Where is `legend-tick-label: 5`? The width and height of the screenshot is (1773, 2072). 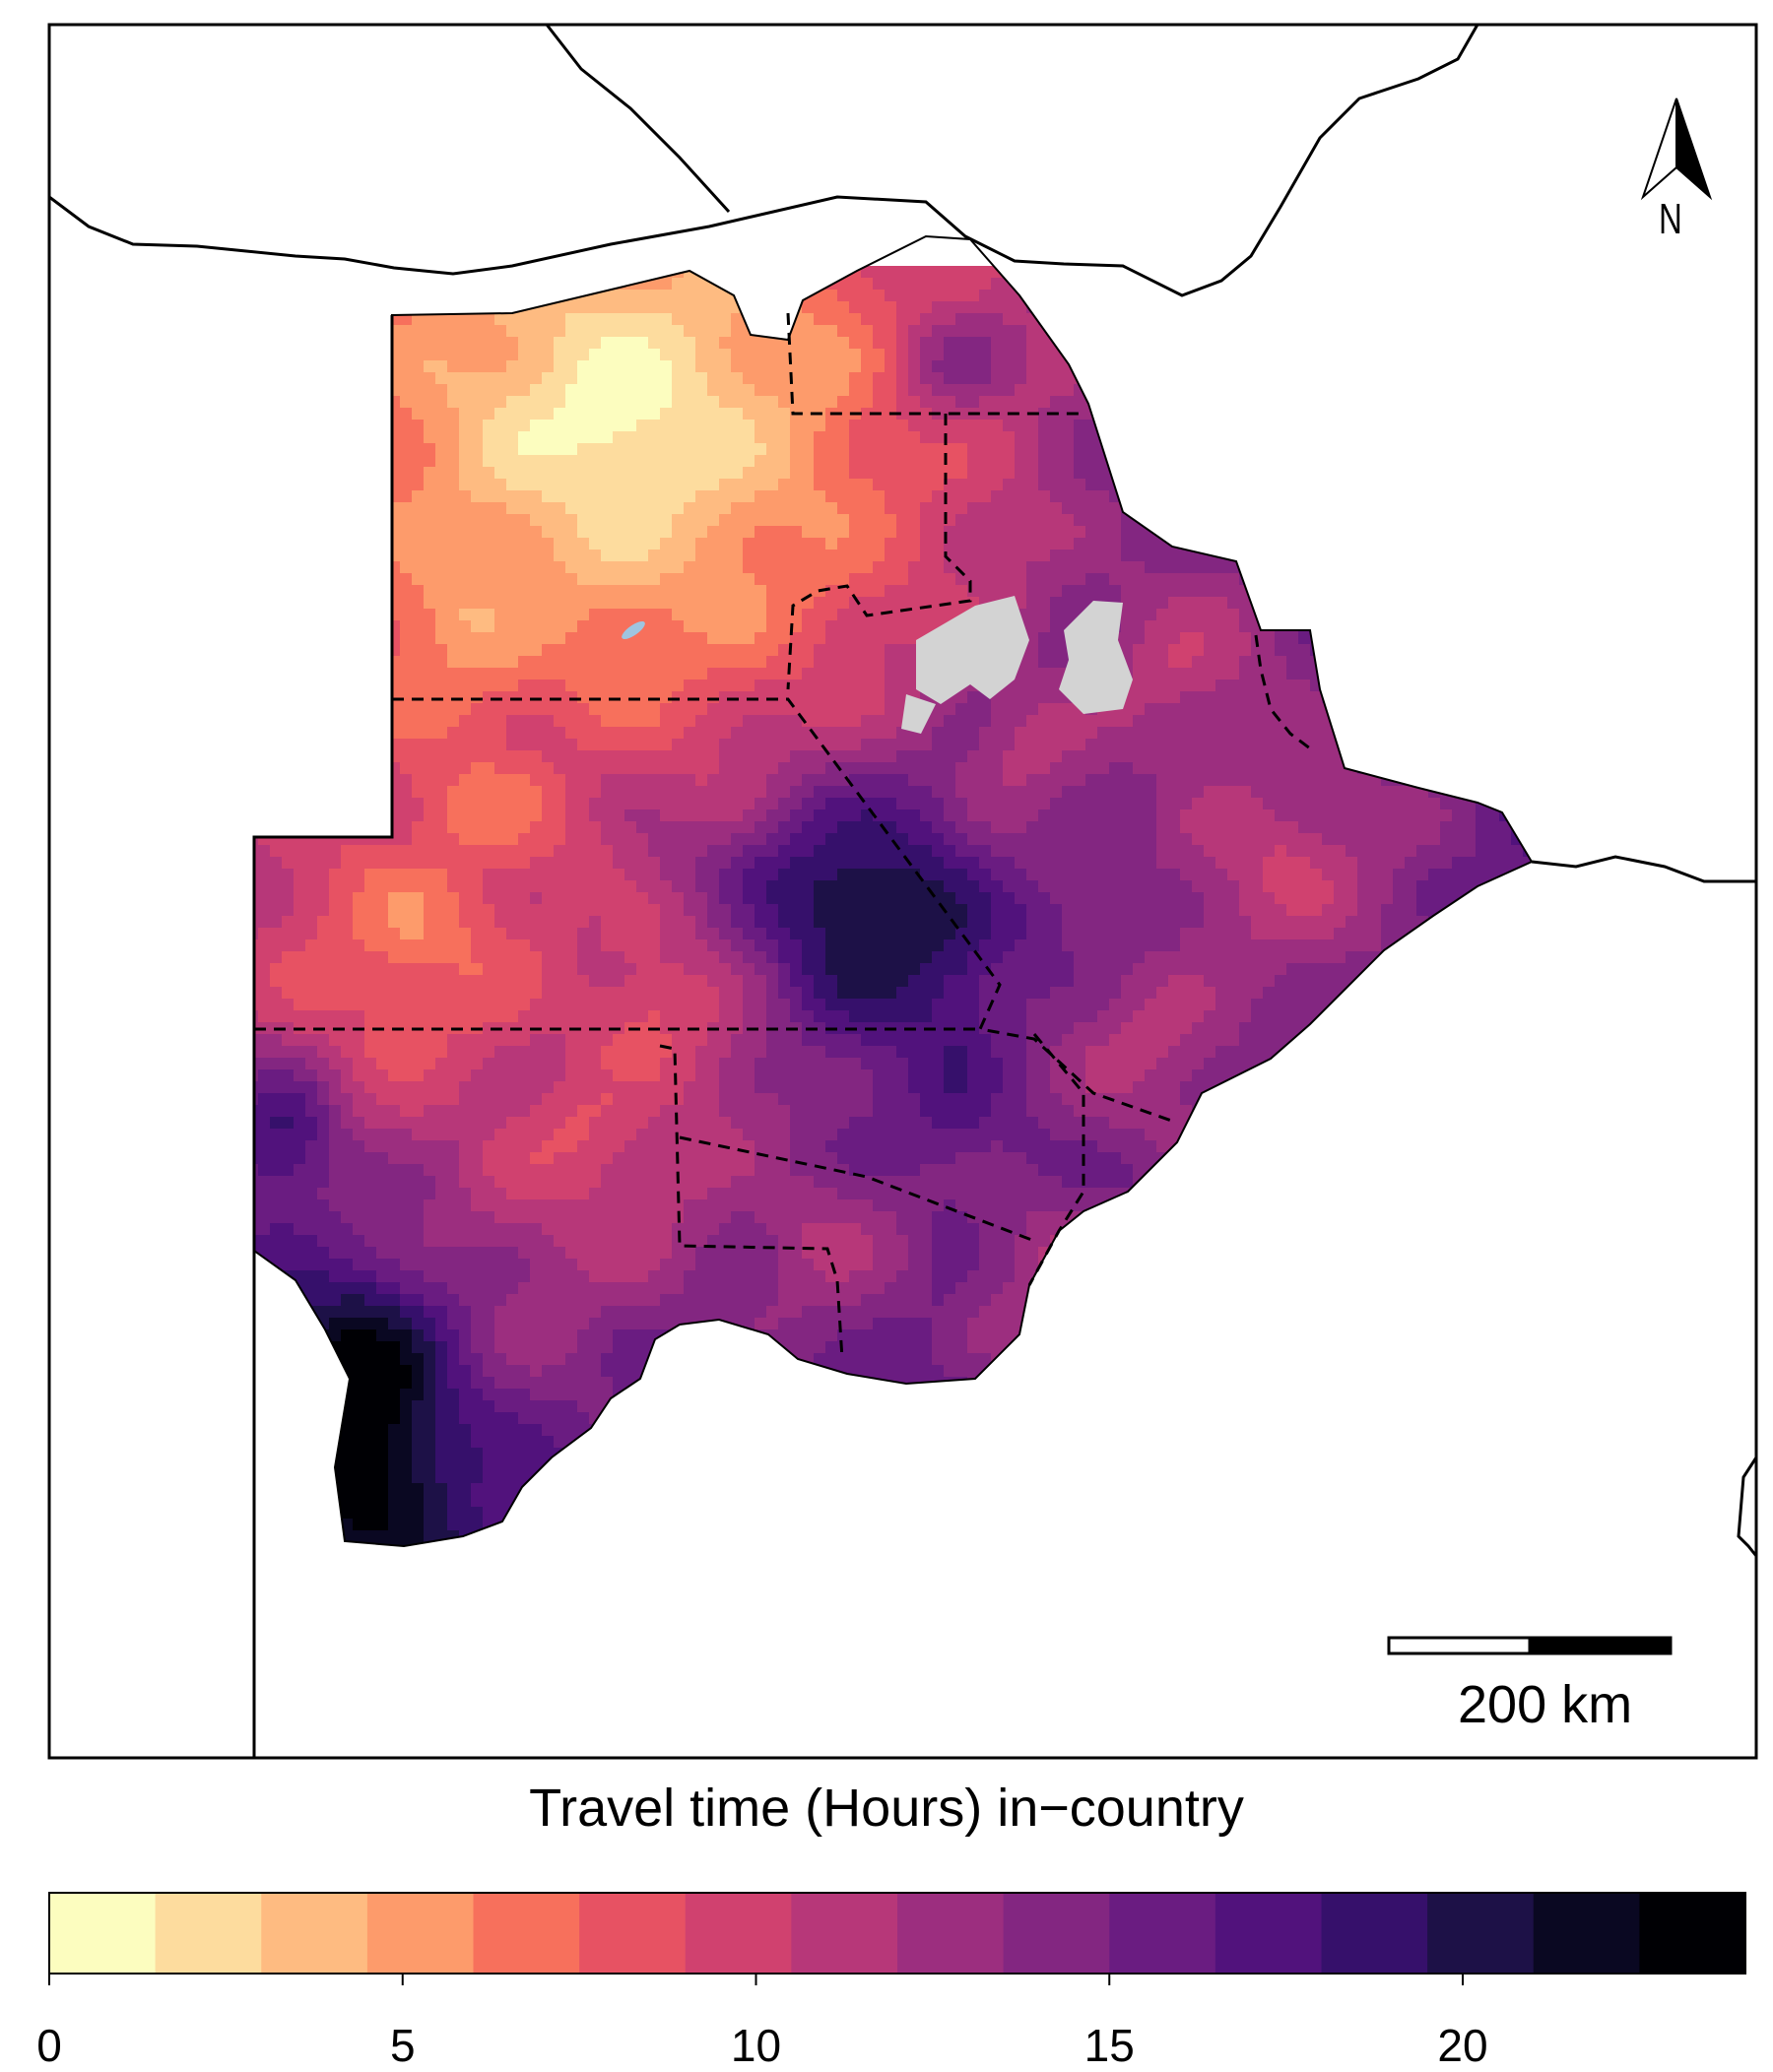
legend-tick-label: 5 is located at coordinates (403, 2045).